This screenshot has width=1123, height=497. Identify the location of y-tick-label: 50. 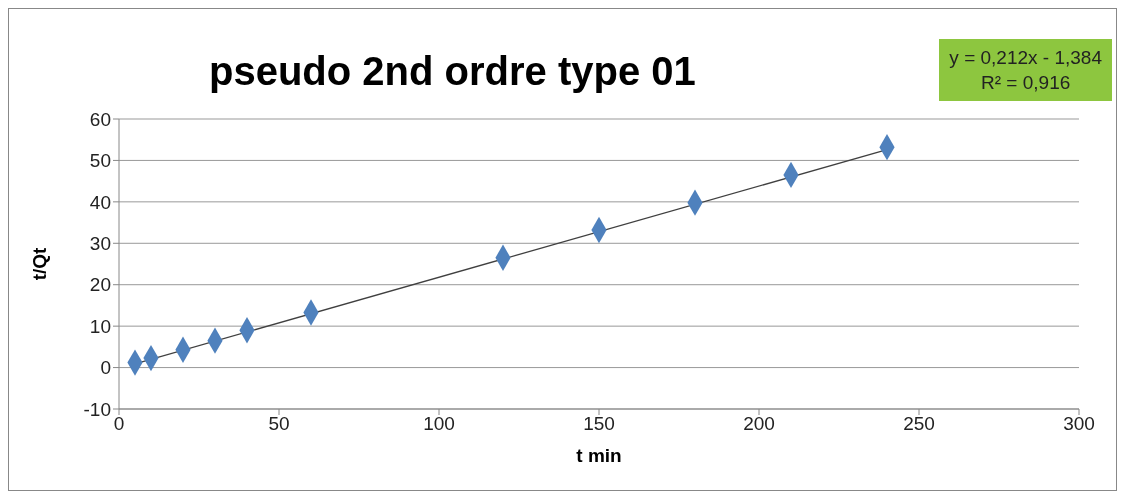
(100, 161).